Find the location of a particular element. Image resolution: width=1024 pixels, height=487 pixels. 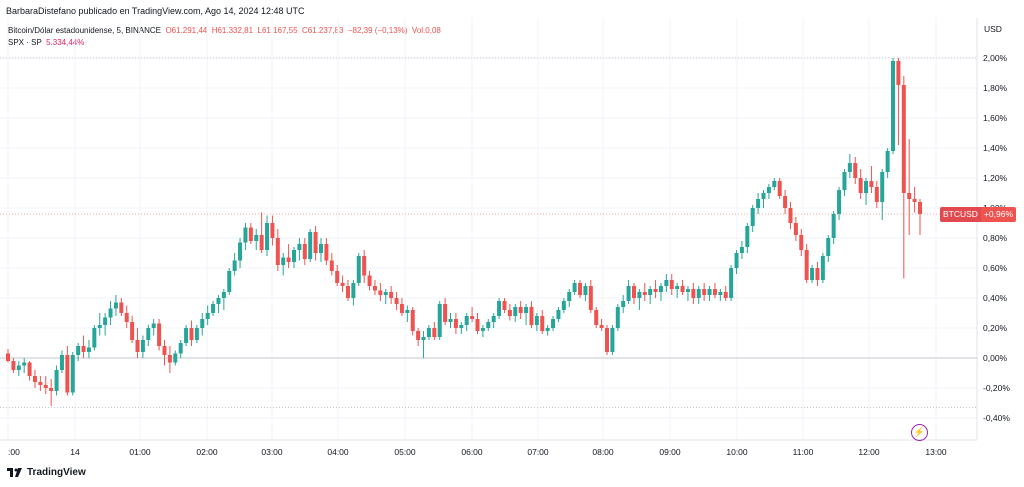

currency-button: USD is located at coordinates (993, 29).